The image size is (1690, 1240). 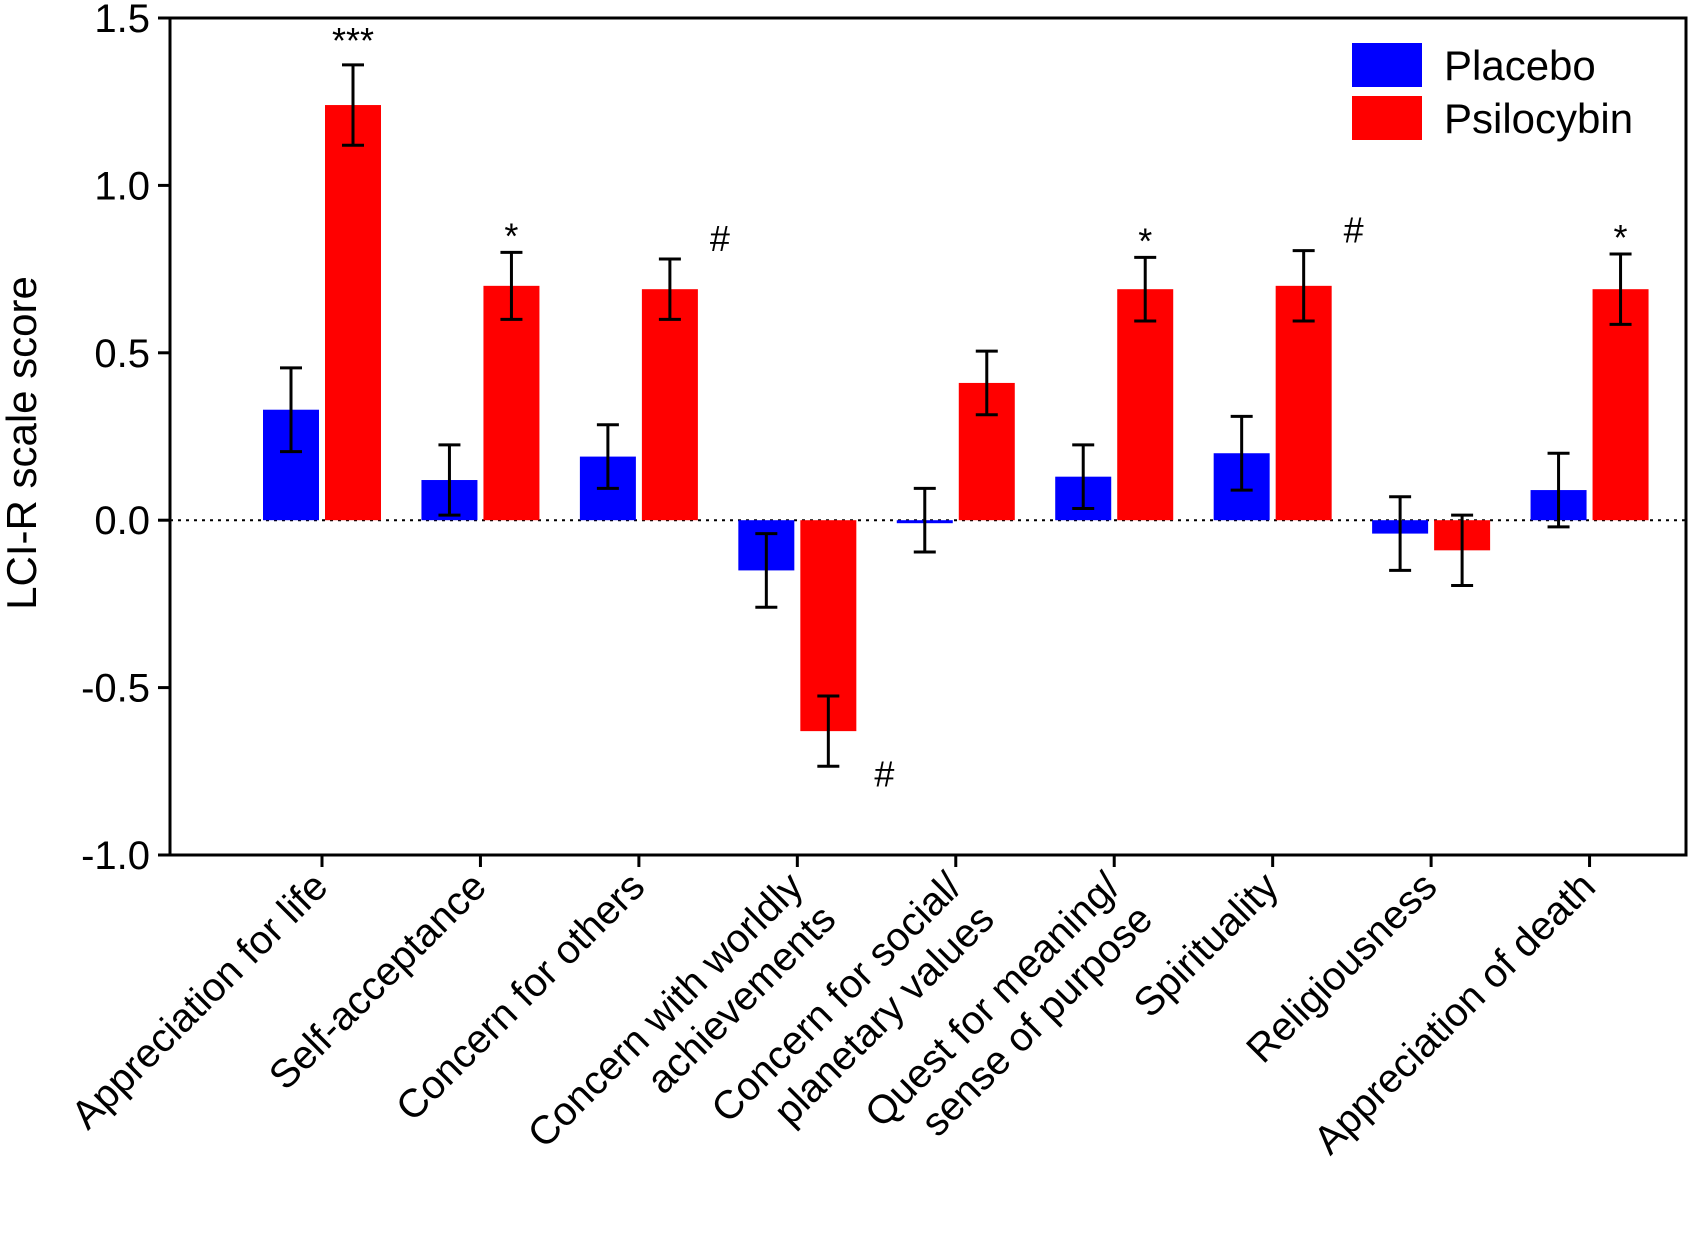 What do you see at coordinates (1387, 118) in the screenshot?
I see `psilocybin-legend-swatch` at bounding box center [1387, 118].